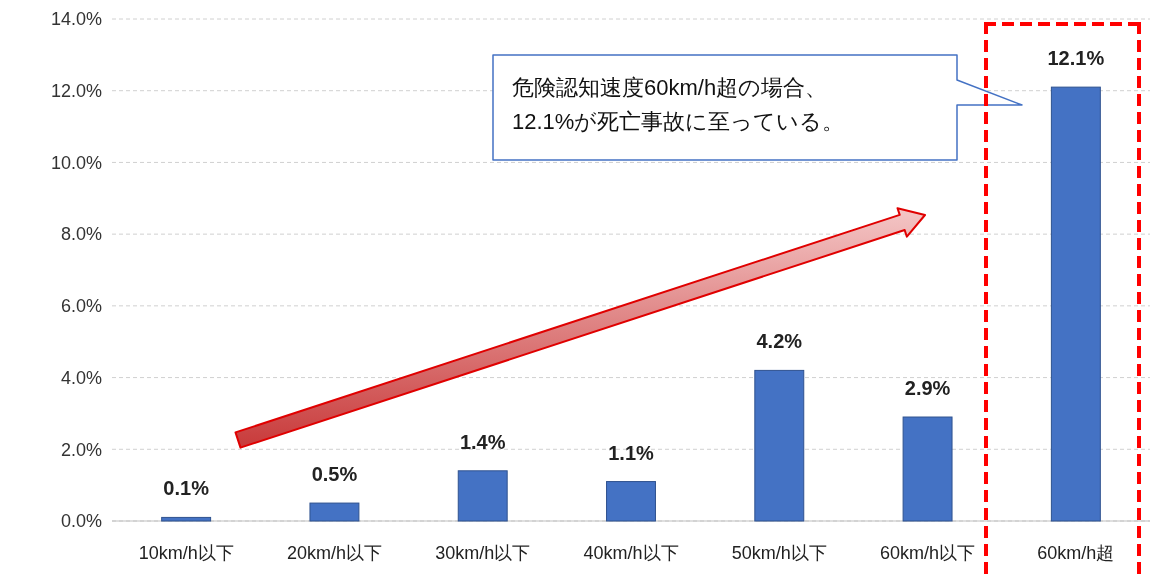  I want to click on y-tick-label: 8.0%, so click(81, 234).